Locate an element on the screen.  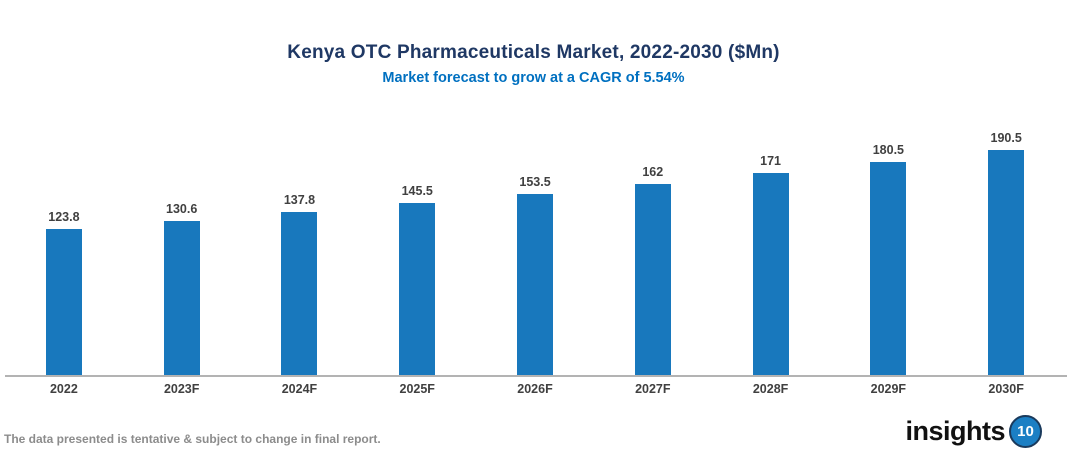
x-axis-tick-label: 2030F is located at coordinates (1006, 389).